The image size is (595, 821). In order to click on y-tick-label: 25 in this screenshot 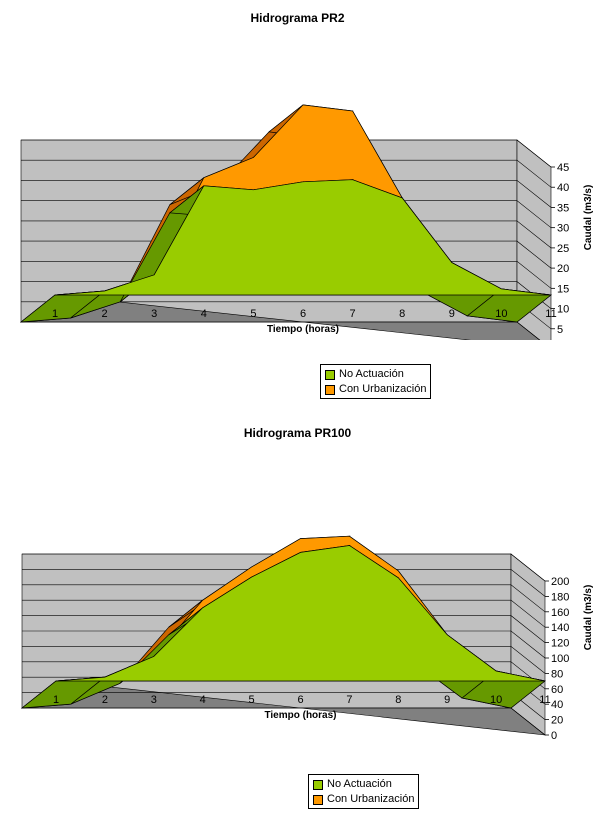, I will do `click(563, 249)`.